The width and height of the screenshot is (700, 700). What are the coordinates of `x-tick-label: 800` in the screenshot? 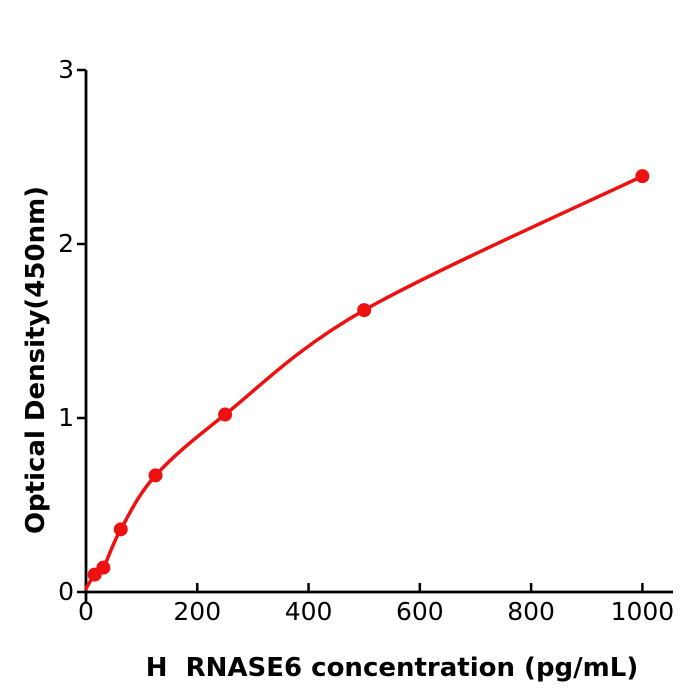 It's located at (531, 611).